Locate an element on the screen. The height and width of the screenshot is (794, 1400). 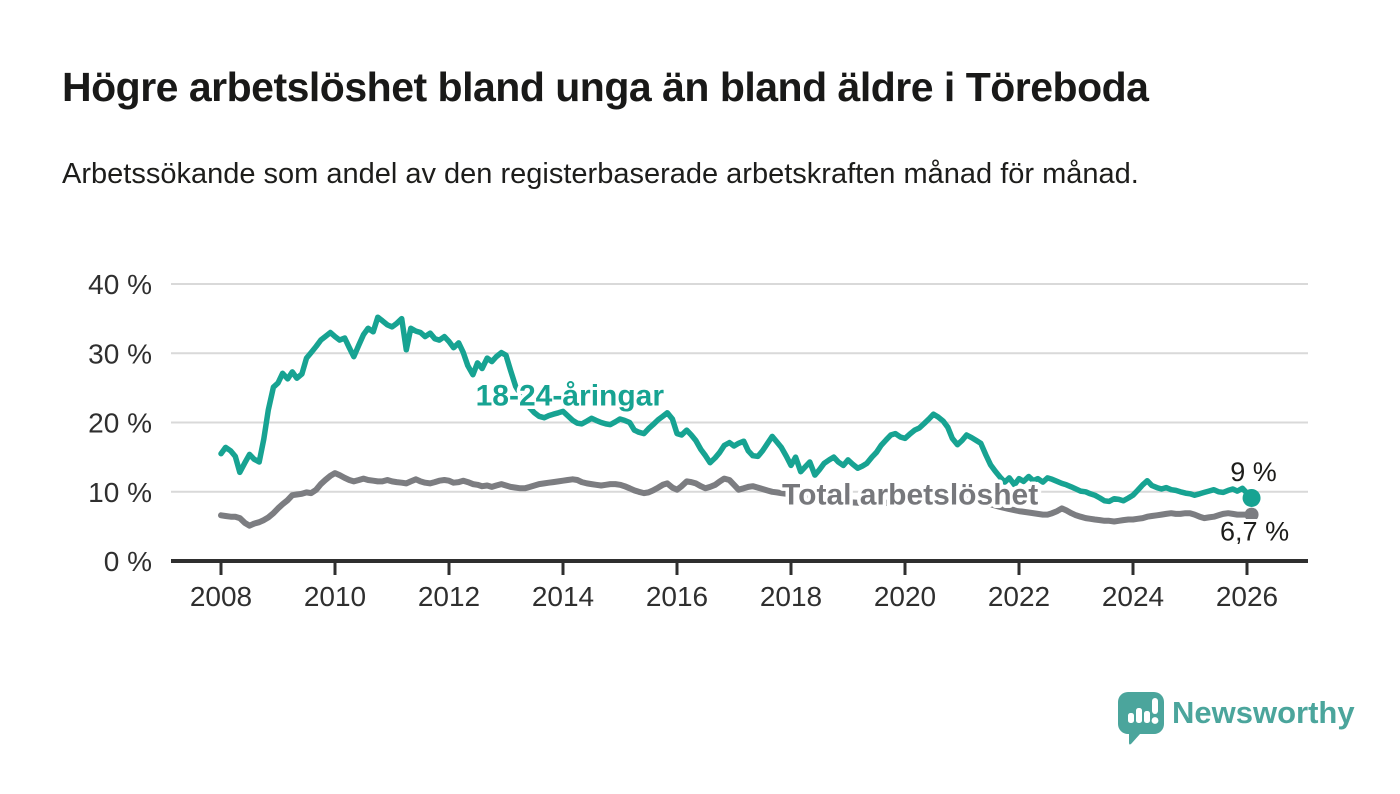
x-axis-tick-label: 2026 is located at coordinates (1247, 596).